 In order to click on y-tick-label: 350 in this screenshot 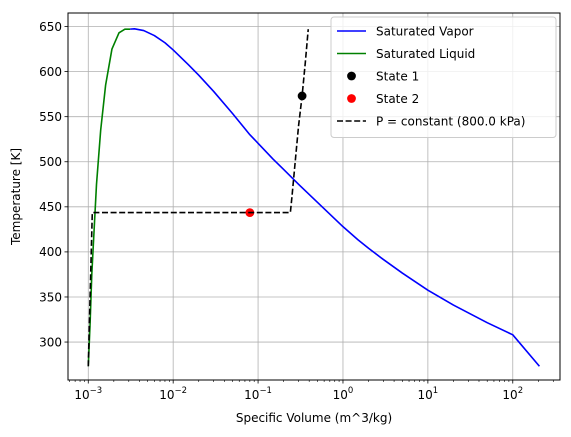, I will do `click(50, 297)`.